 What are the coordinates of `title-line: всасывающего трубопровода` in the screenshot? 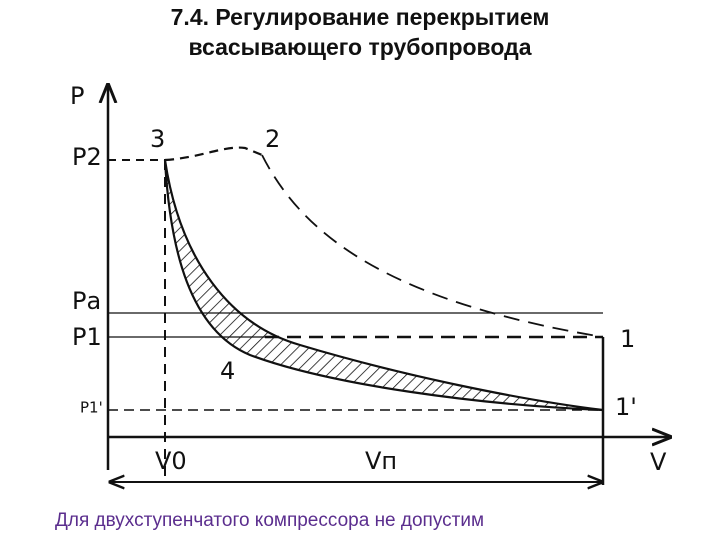 It's located at (360, 47).